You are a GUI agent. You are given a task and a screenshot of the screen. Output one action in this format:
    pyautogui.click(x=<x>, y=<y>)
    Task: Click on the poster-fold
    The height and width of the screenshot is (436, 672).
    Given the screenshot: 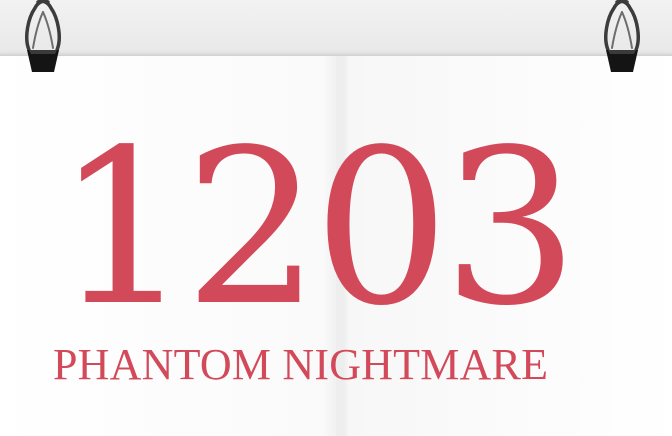 What is the action you would take?
    pyautogui.click(x=343, y=246)
    